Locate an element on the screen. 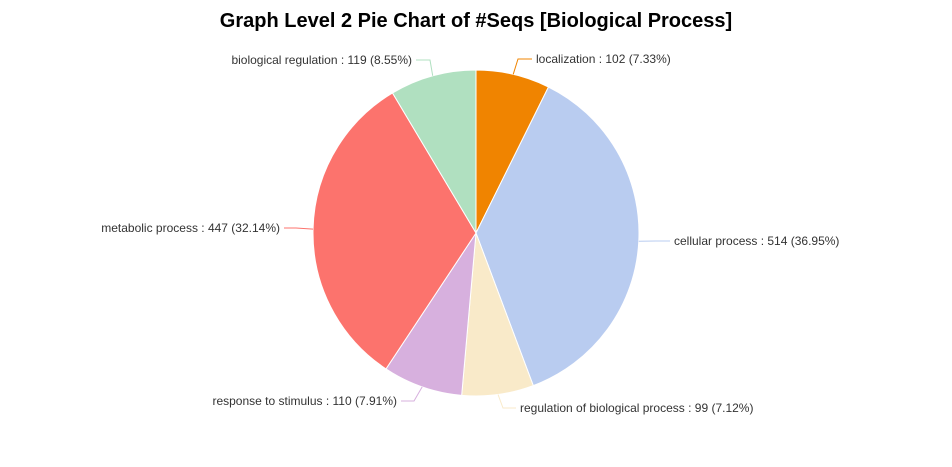 This screenshot has height=467, width=952. slice-label: response to stimulus : 110 (7.91%) is located at coordinates (304, 401).